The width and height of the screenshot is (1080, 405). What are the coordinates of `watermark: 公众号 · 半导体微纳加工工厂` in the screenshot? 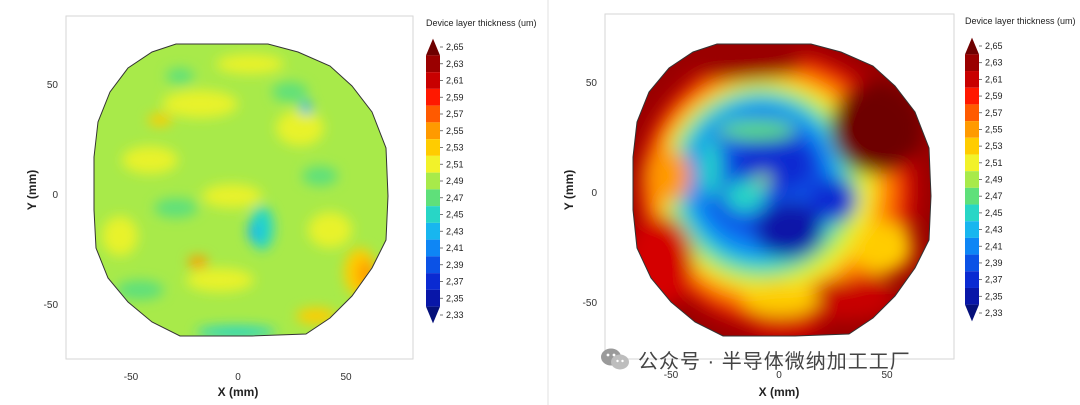 It's located at (755, 359).